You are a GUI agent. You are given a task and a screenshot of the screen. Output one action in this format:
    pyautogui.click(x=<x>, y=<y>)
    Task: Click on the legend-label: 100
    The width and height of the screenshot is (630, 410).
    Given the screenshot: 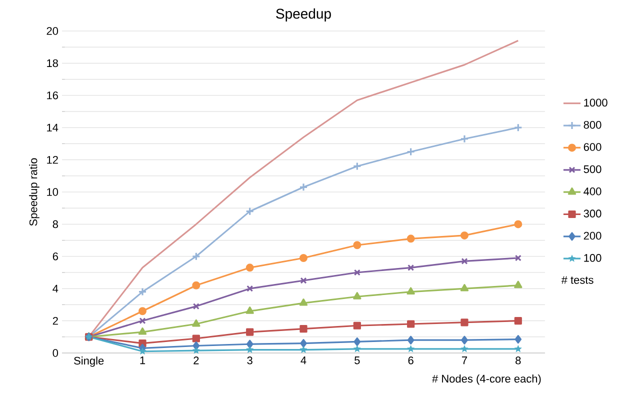 What is the action you would take?
    pyautogui.click(x=593, y=258)
    